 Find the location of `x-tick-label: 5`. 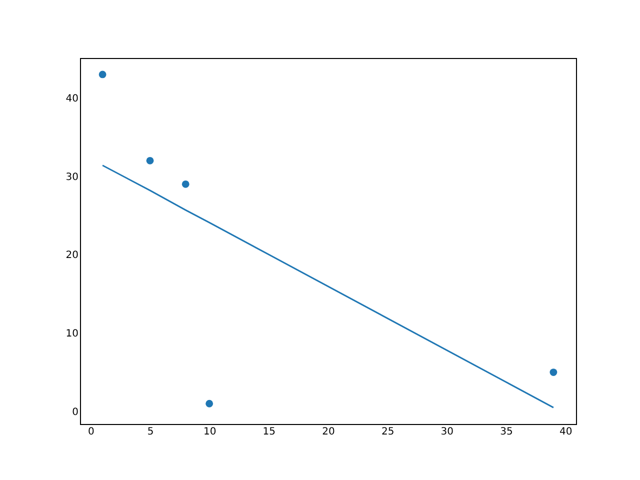

x-tick-label: 5 is located at coordinates (150, 432).